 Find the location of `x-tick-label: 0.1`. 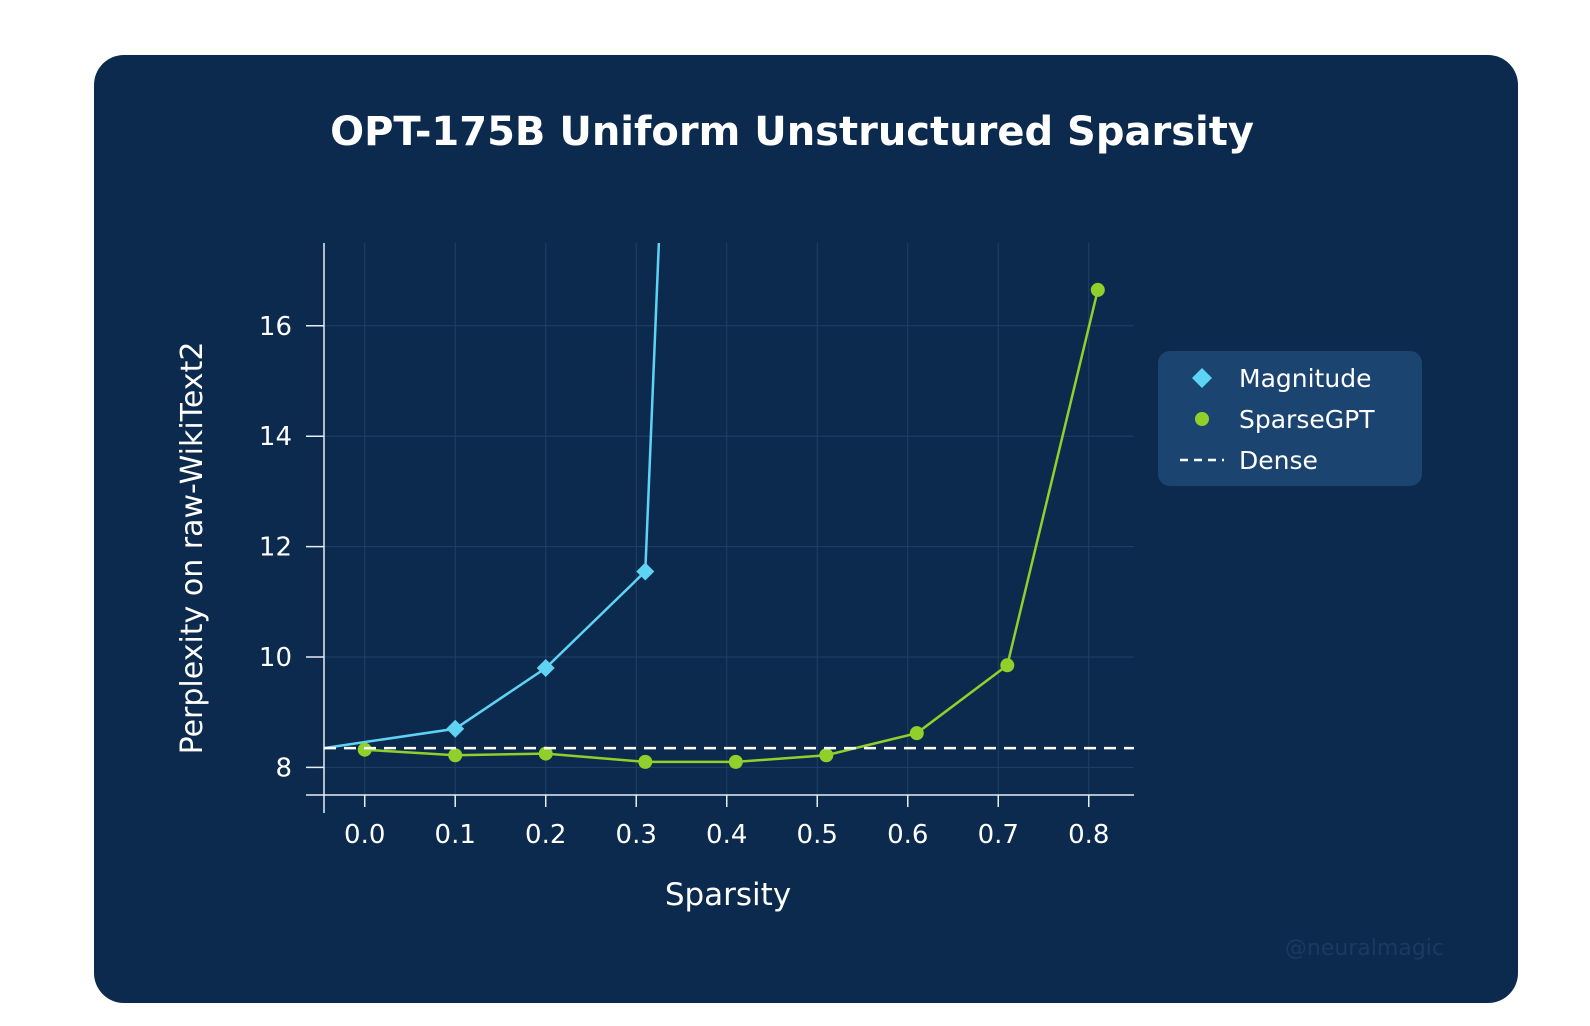

x-tick-label: 0.1 is located at coordinates (455, 835).